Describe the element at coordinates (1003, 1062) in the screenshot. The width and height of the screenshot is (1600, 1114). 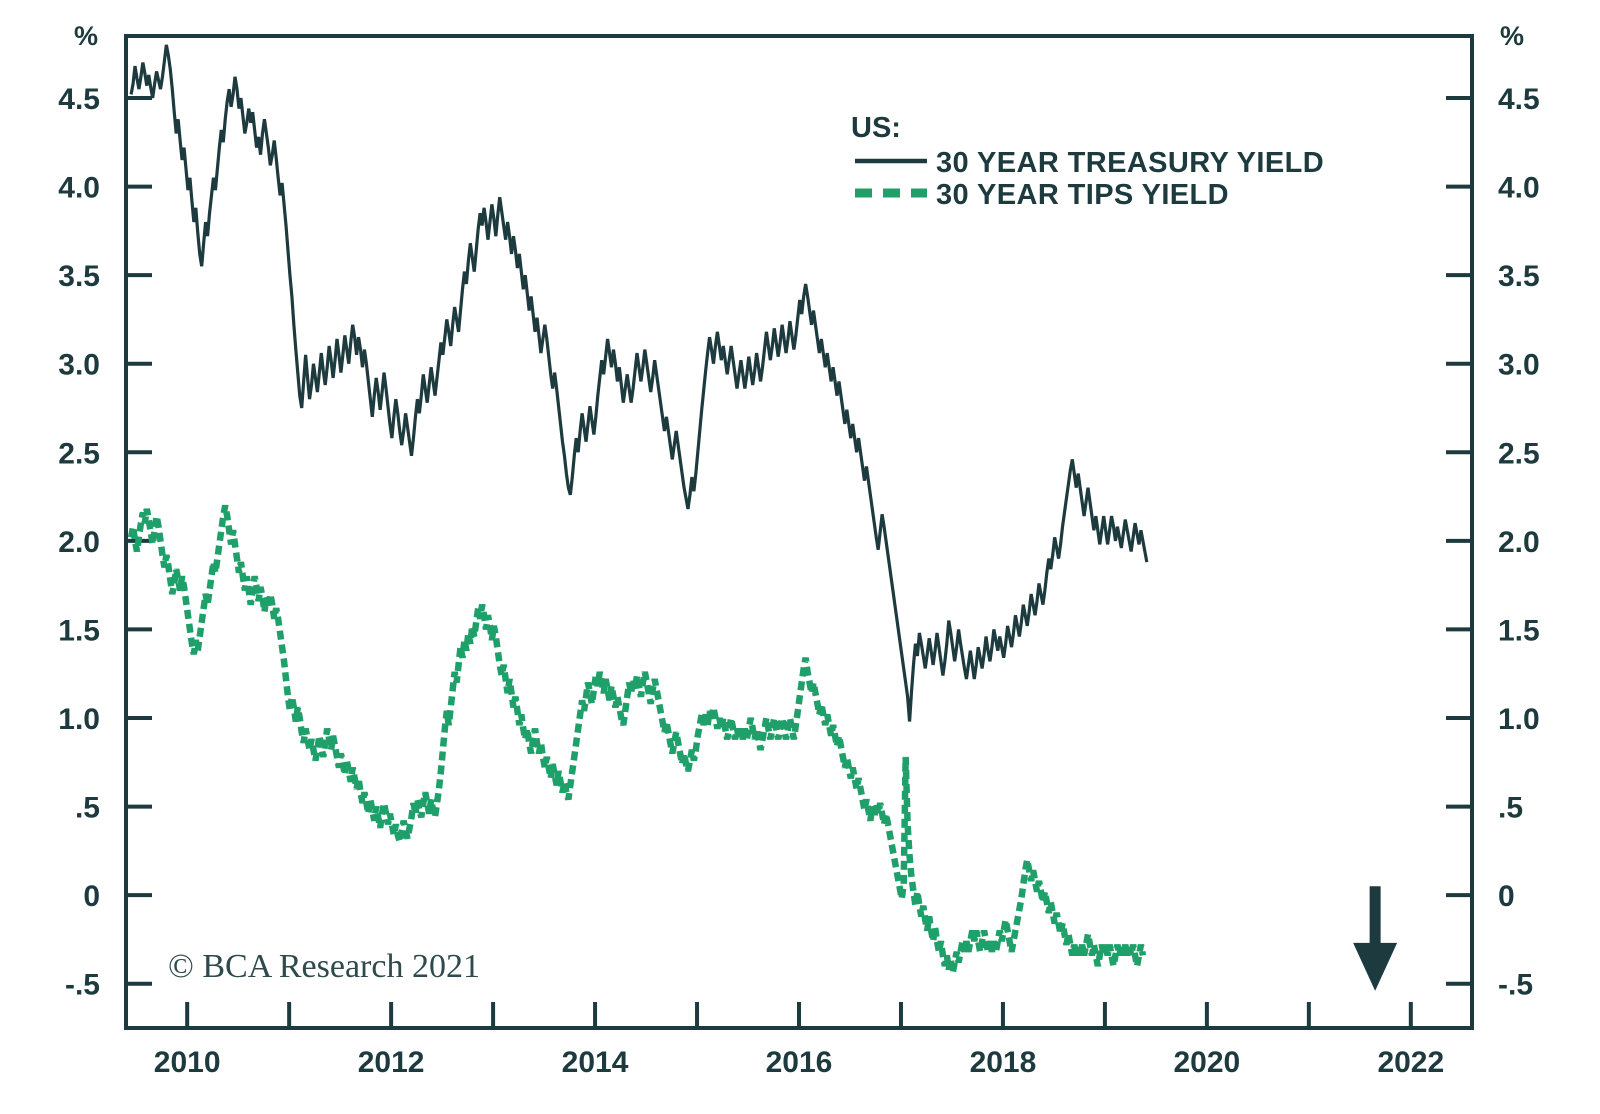
I see `x-tick-label-8: 2018` at that location.